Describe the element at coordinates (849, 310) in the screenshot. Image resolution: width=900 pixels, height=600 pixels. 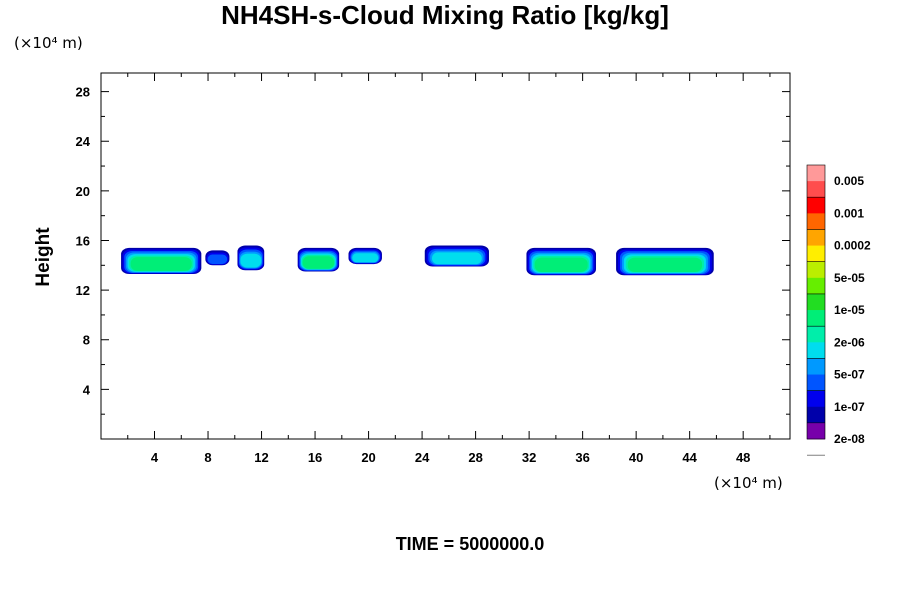
I see `colorbar-label: 1e-05` at that location.